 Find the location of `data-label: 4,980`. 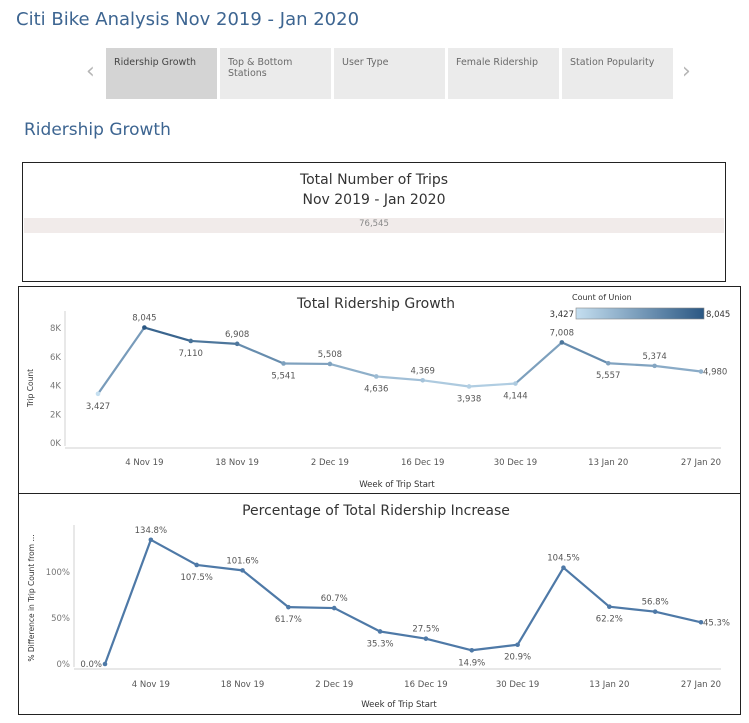

data-label: 4,980 is located at coordinates (715, 373).